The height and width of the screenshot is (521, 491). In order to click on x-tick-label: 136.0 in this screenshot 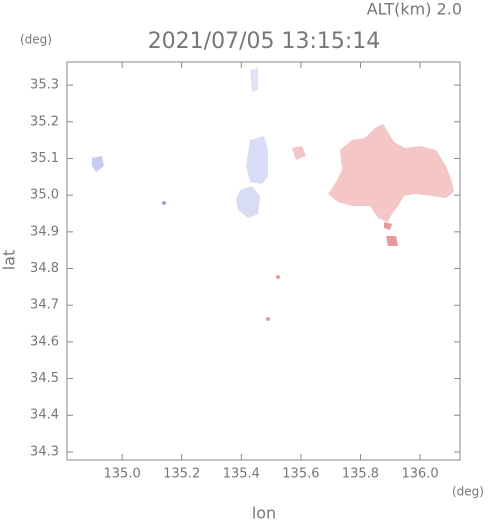, I will do `click(419, 474)`.